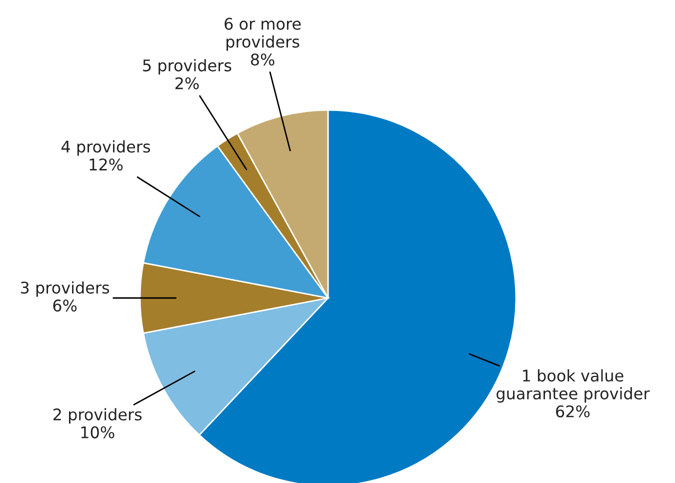 The height and width of the screenshot is (483, 675). Describe the element at coordinates (106, 148) in the screenshot. I see `slice-label: 4 providers` at that location.